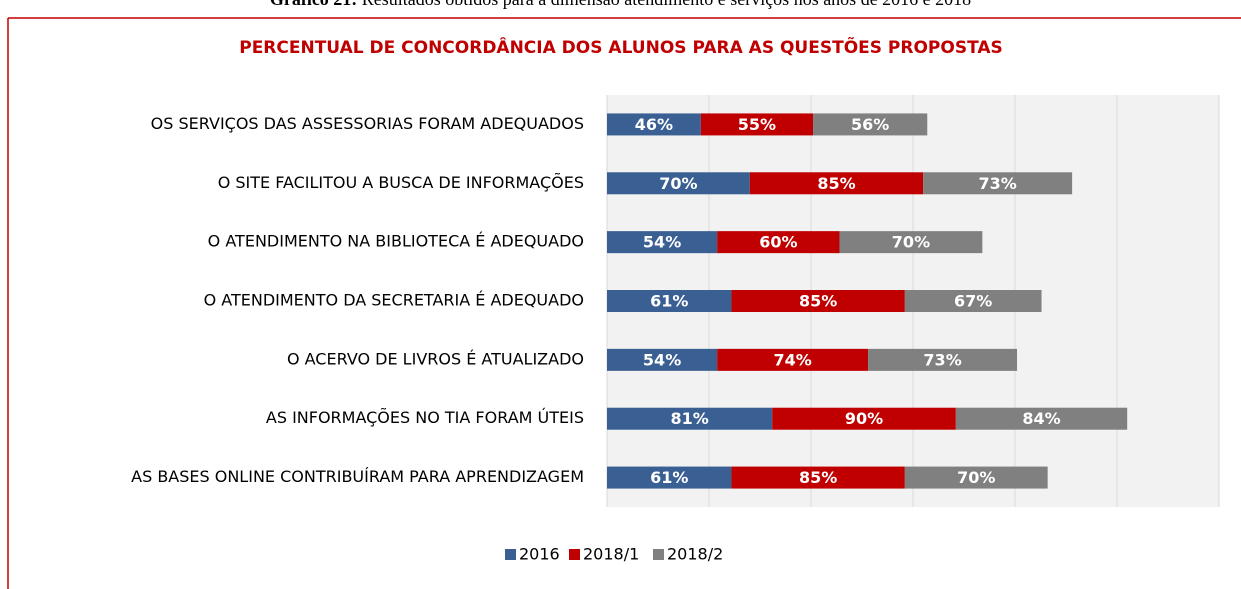  I want to click on data-label: 81%, so click(689, 418).